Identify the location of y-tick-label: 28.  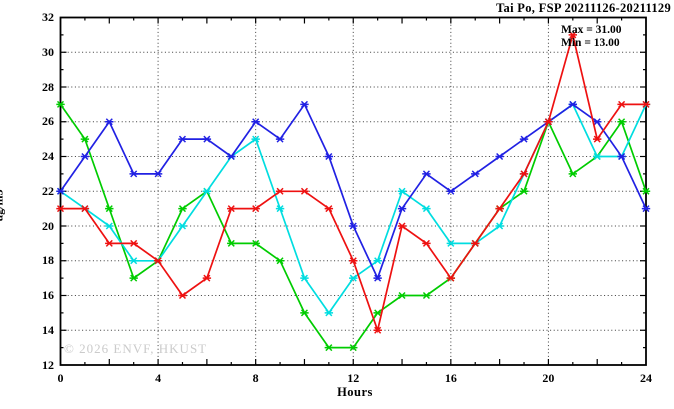
(48, 86).